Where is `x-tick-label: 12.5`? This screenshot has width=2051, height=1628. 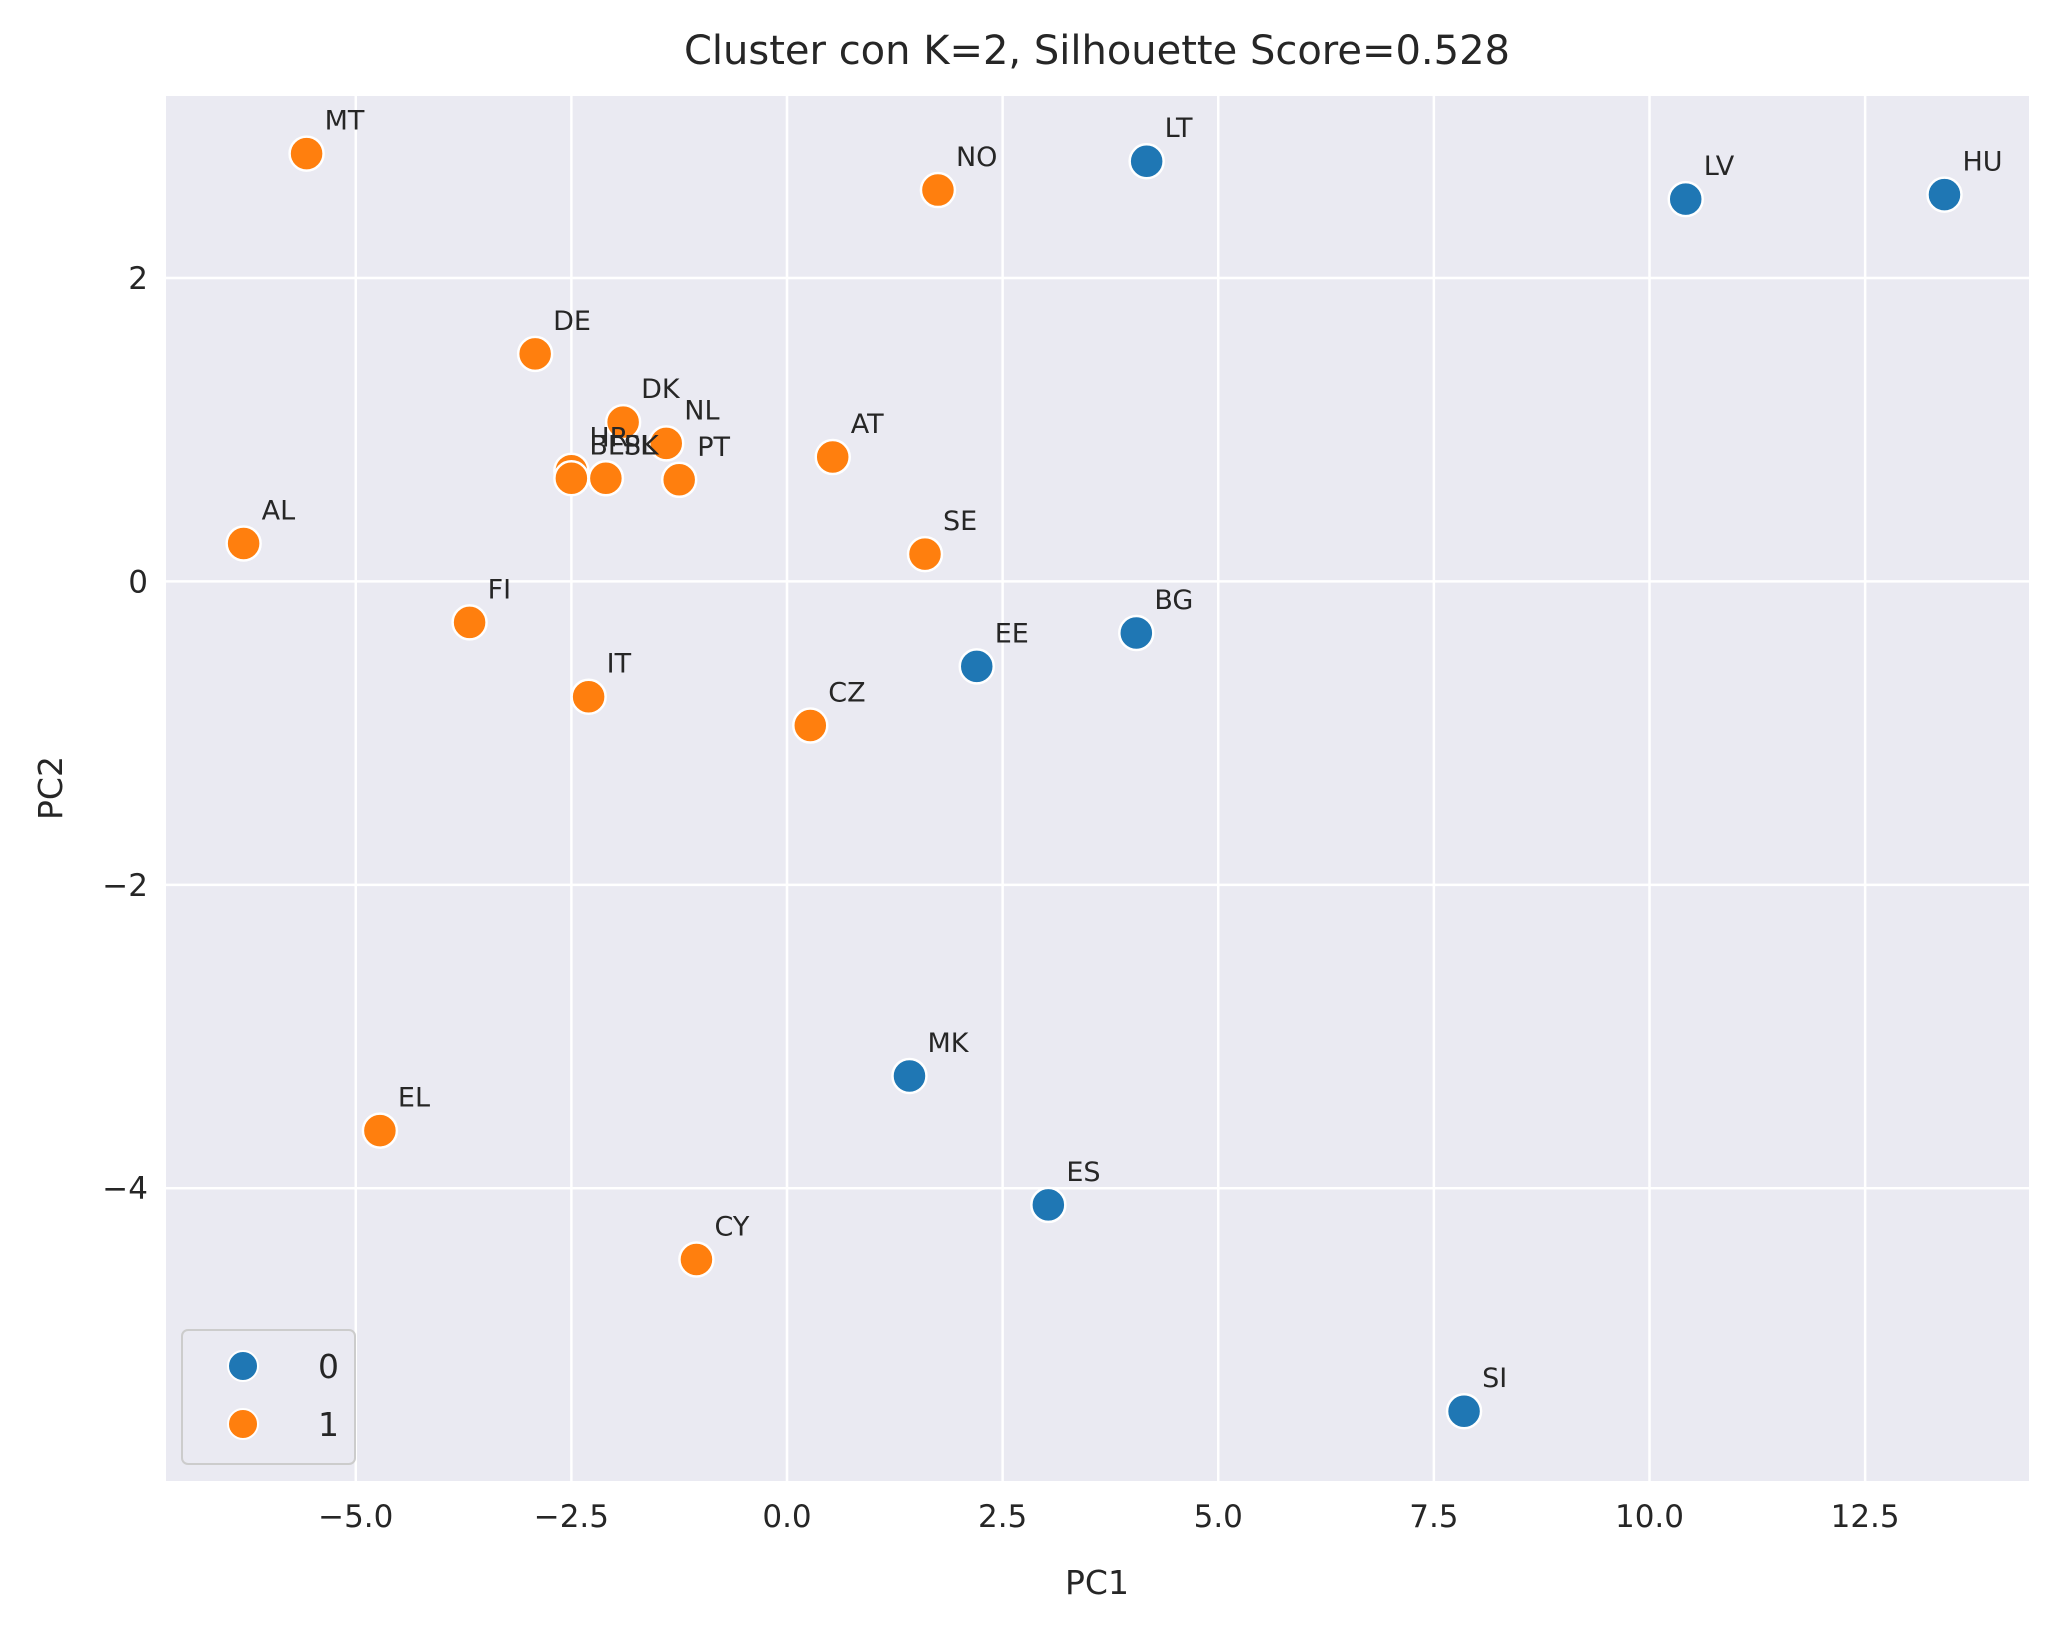 x-tick-label: 12.5 is located at coordinates (1865, 1517).